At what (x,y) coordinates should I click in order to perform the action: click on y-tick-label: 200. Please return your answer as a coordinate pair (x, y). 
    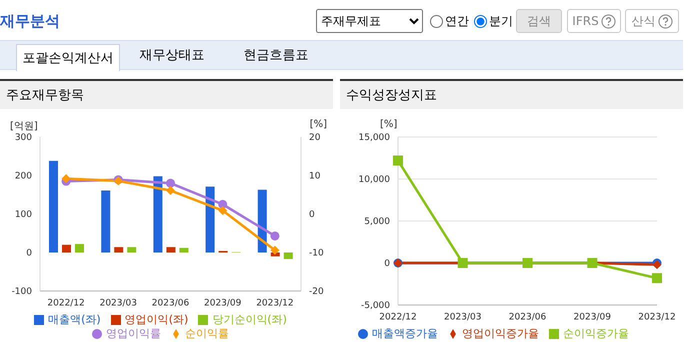
    Looking at the image, I should click on (23, 177).